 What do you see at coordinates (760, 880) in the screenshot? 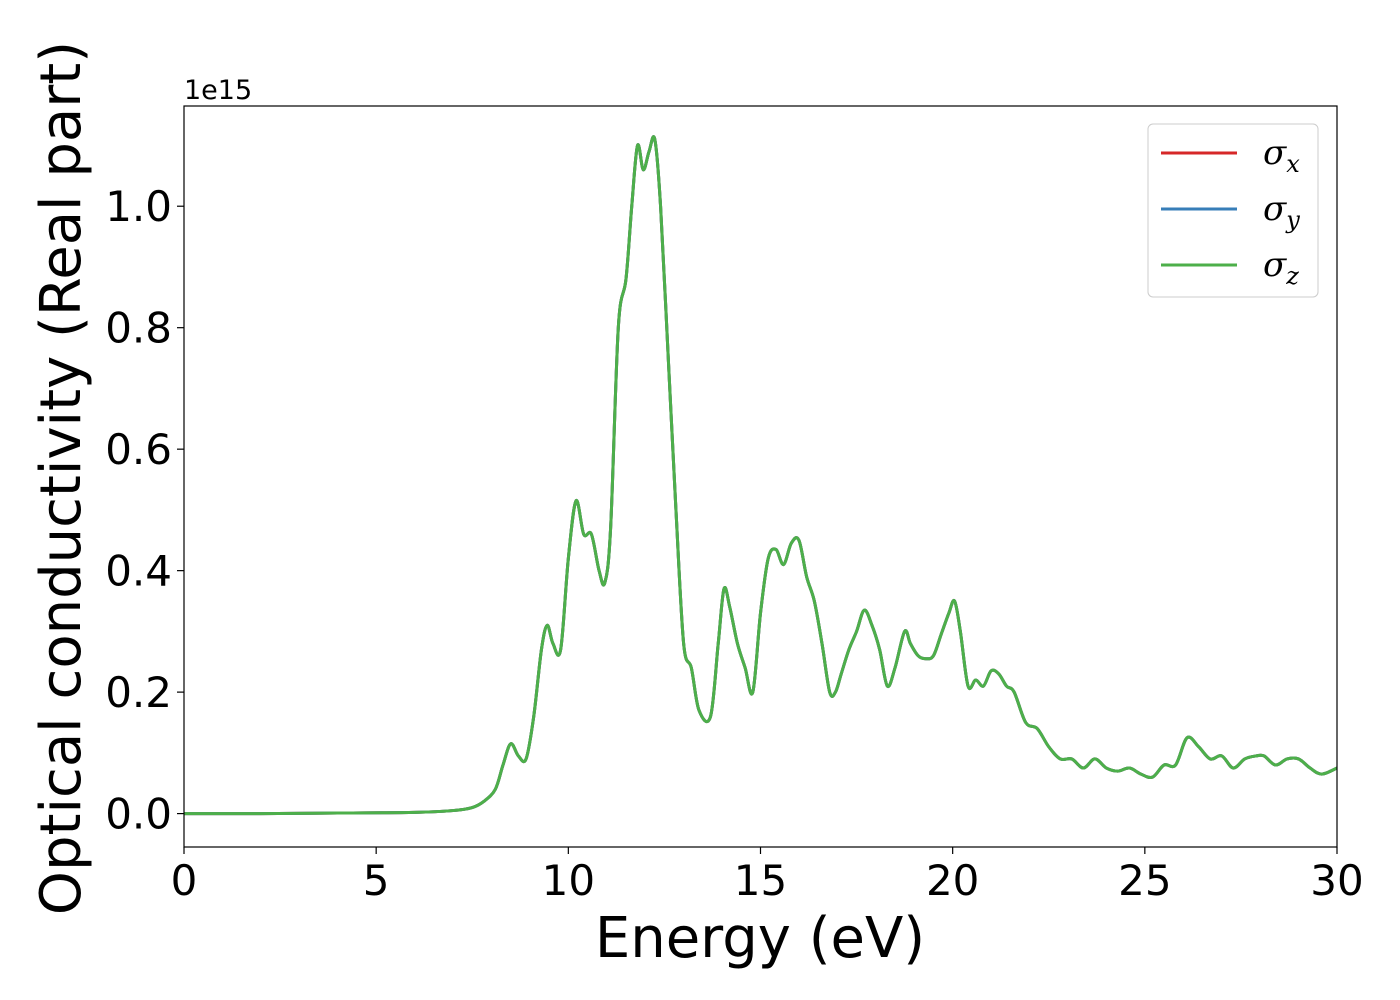
I see `x-tick-label: 15` at bounding box center [760, 880].